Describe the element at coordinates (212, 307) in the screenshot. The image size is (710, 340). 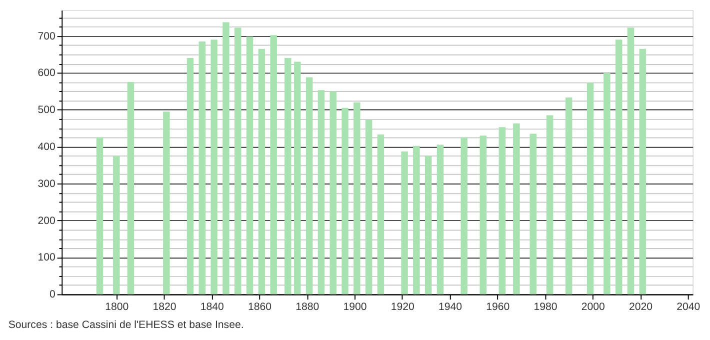
I see `x-tick-label: 1840` at that location.